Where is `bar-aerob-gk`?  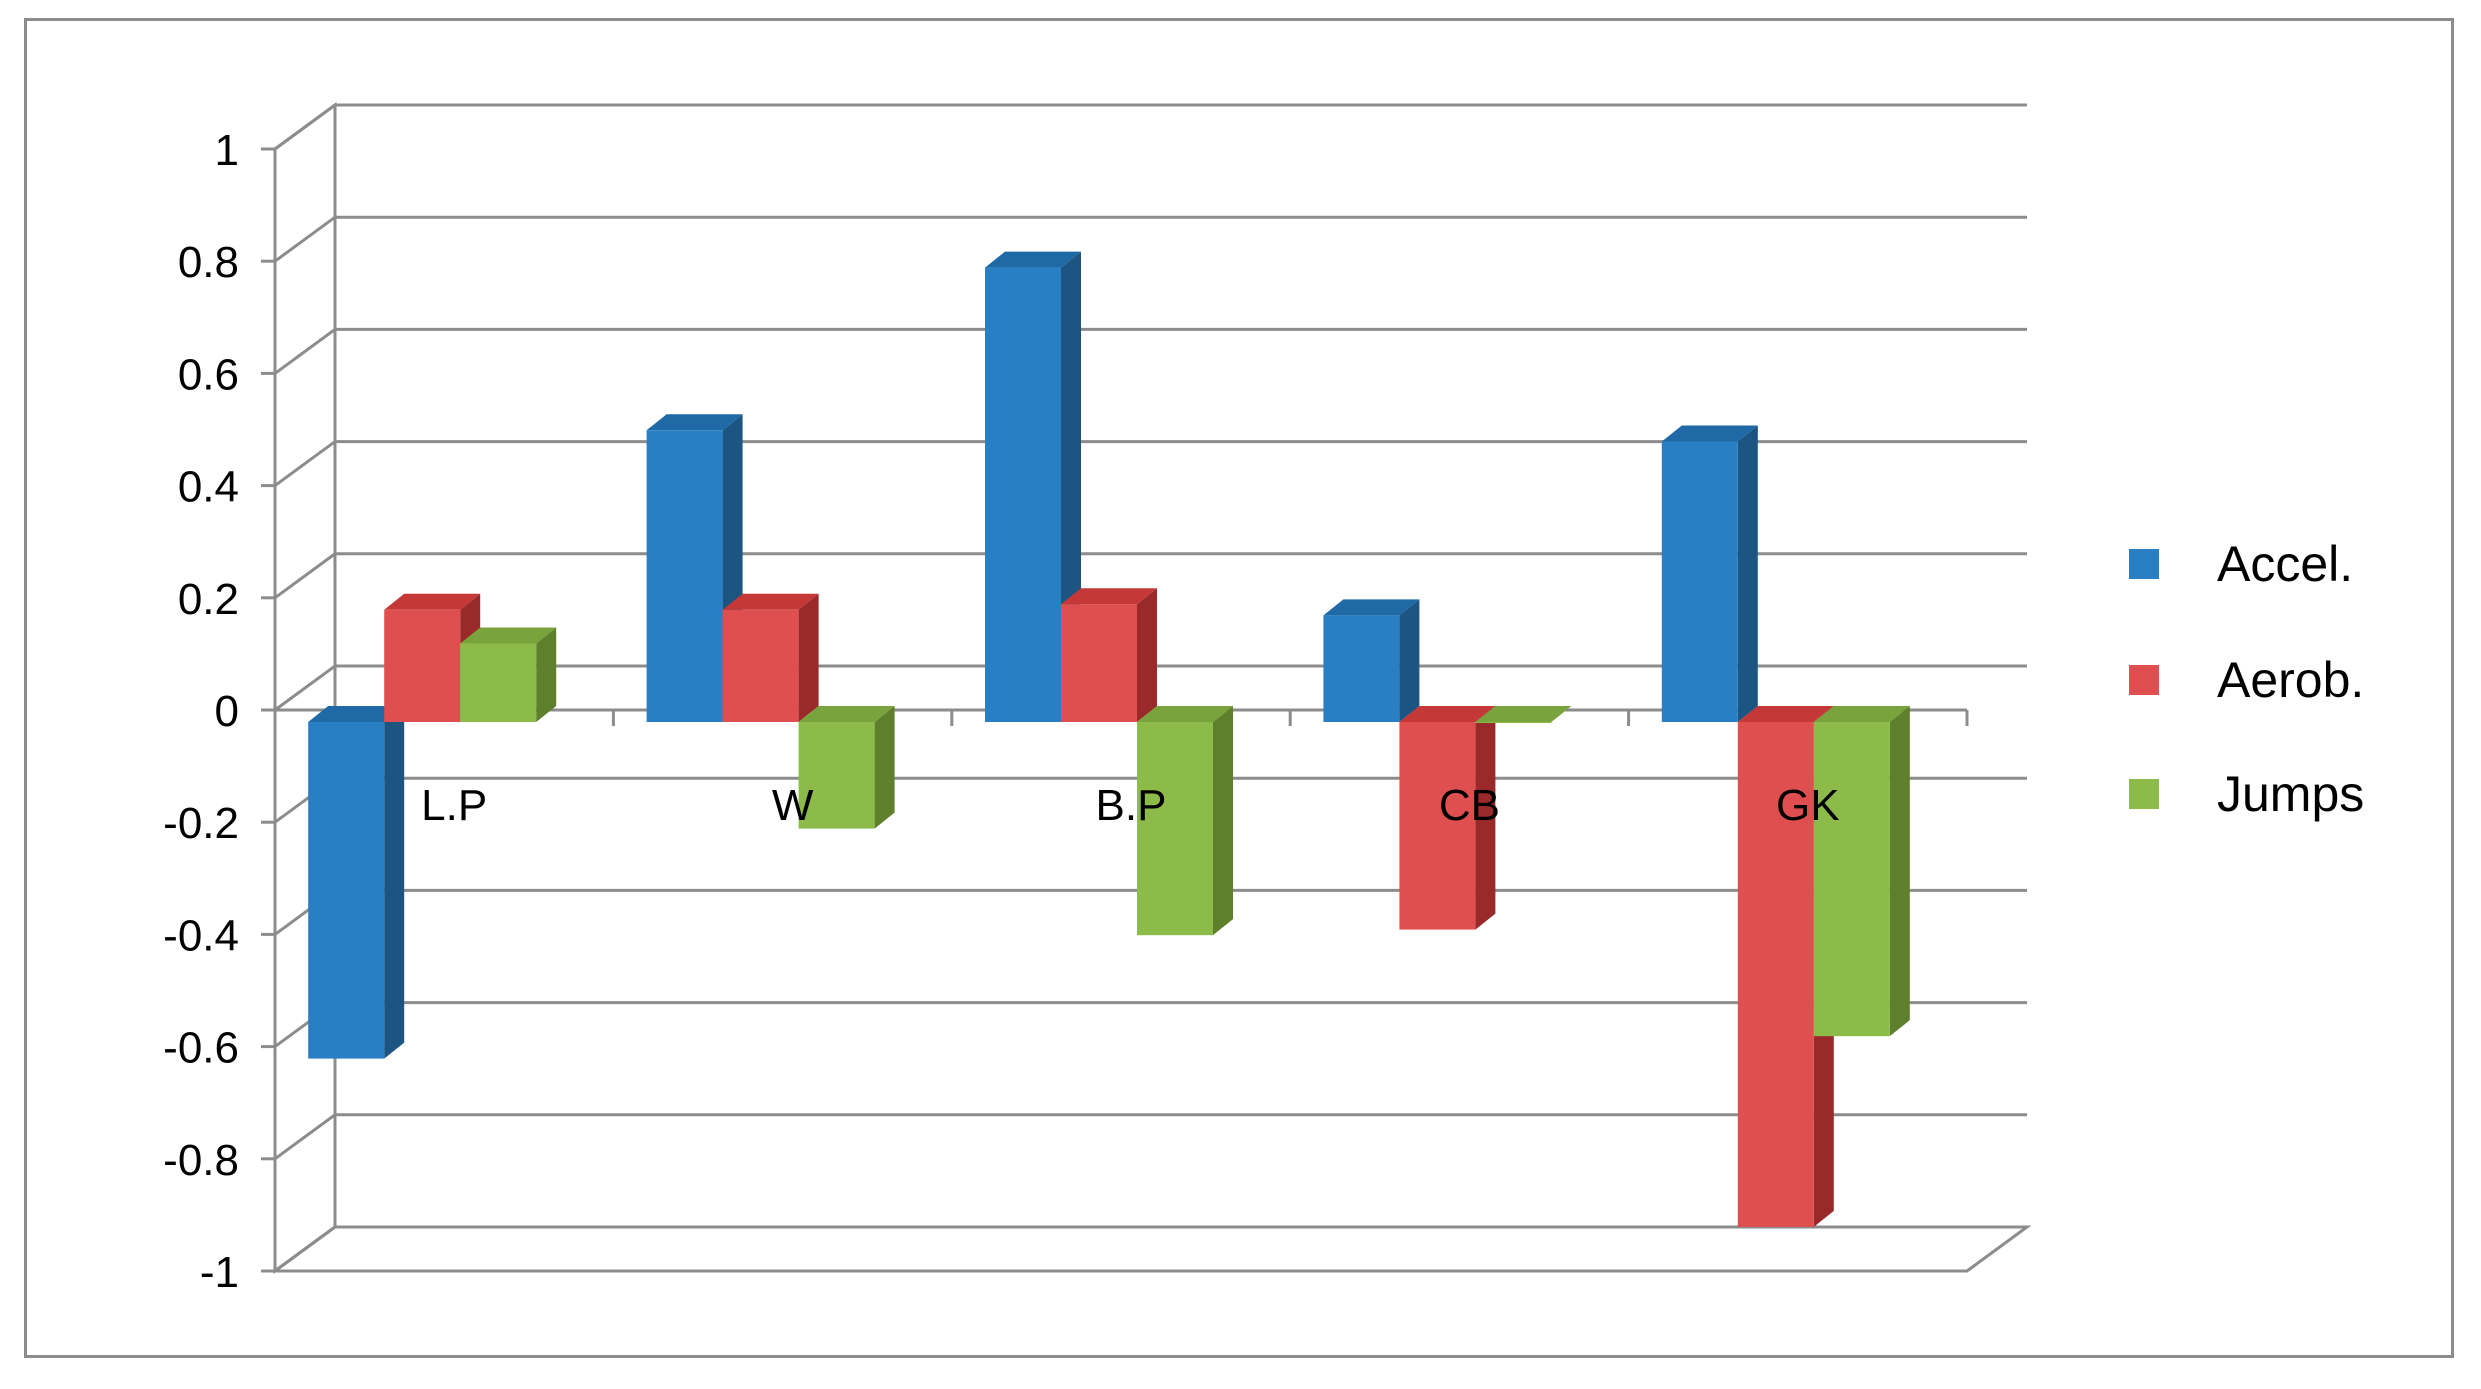 bar-aerob-gk is located at coordinates (1785, 966).